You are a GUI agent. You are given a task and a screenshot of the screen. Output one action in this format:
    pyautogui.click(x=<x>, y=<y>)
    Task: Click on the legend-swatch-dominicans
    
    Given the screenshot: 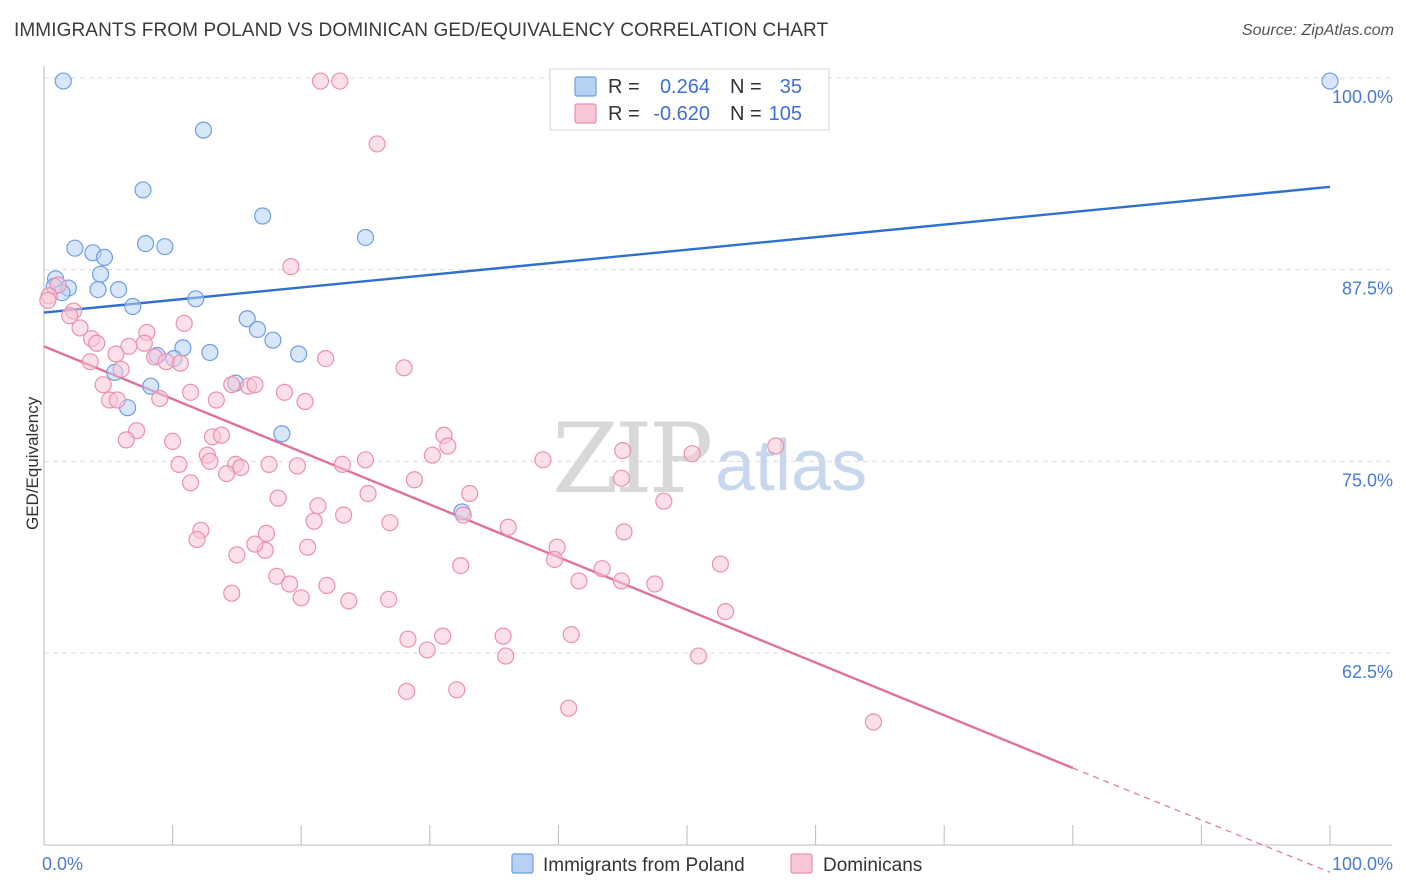 What is the action you would take?
    pyautogui.click(x=585, y=113)
    